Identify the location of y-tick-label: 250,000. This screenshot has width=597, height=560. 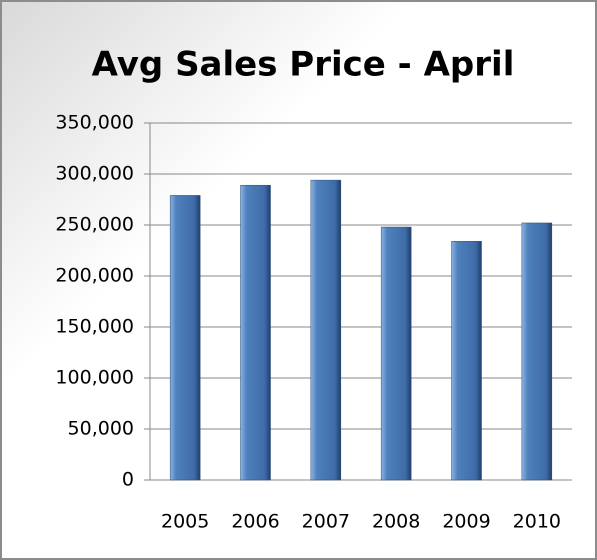
(94, 225).